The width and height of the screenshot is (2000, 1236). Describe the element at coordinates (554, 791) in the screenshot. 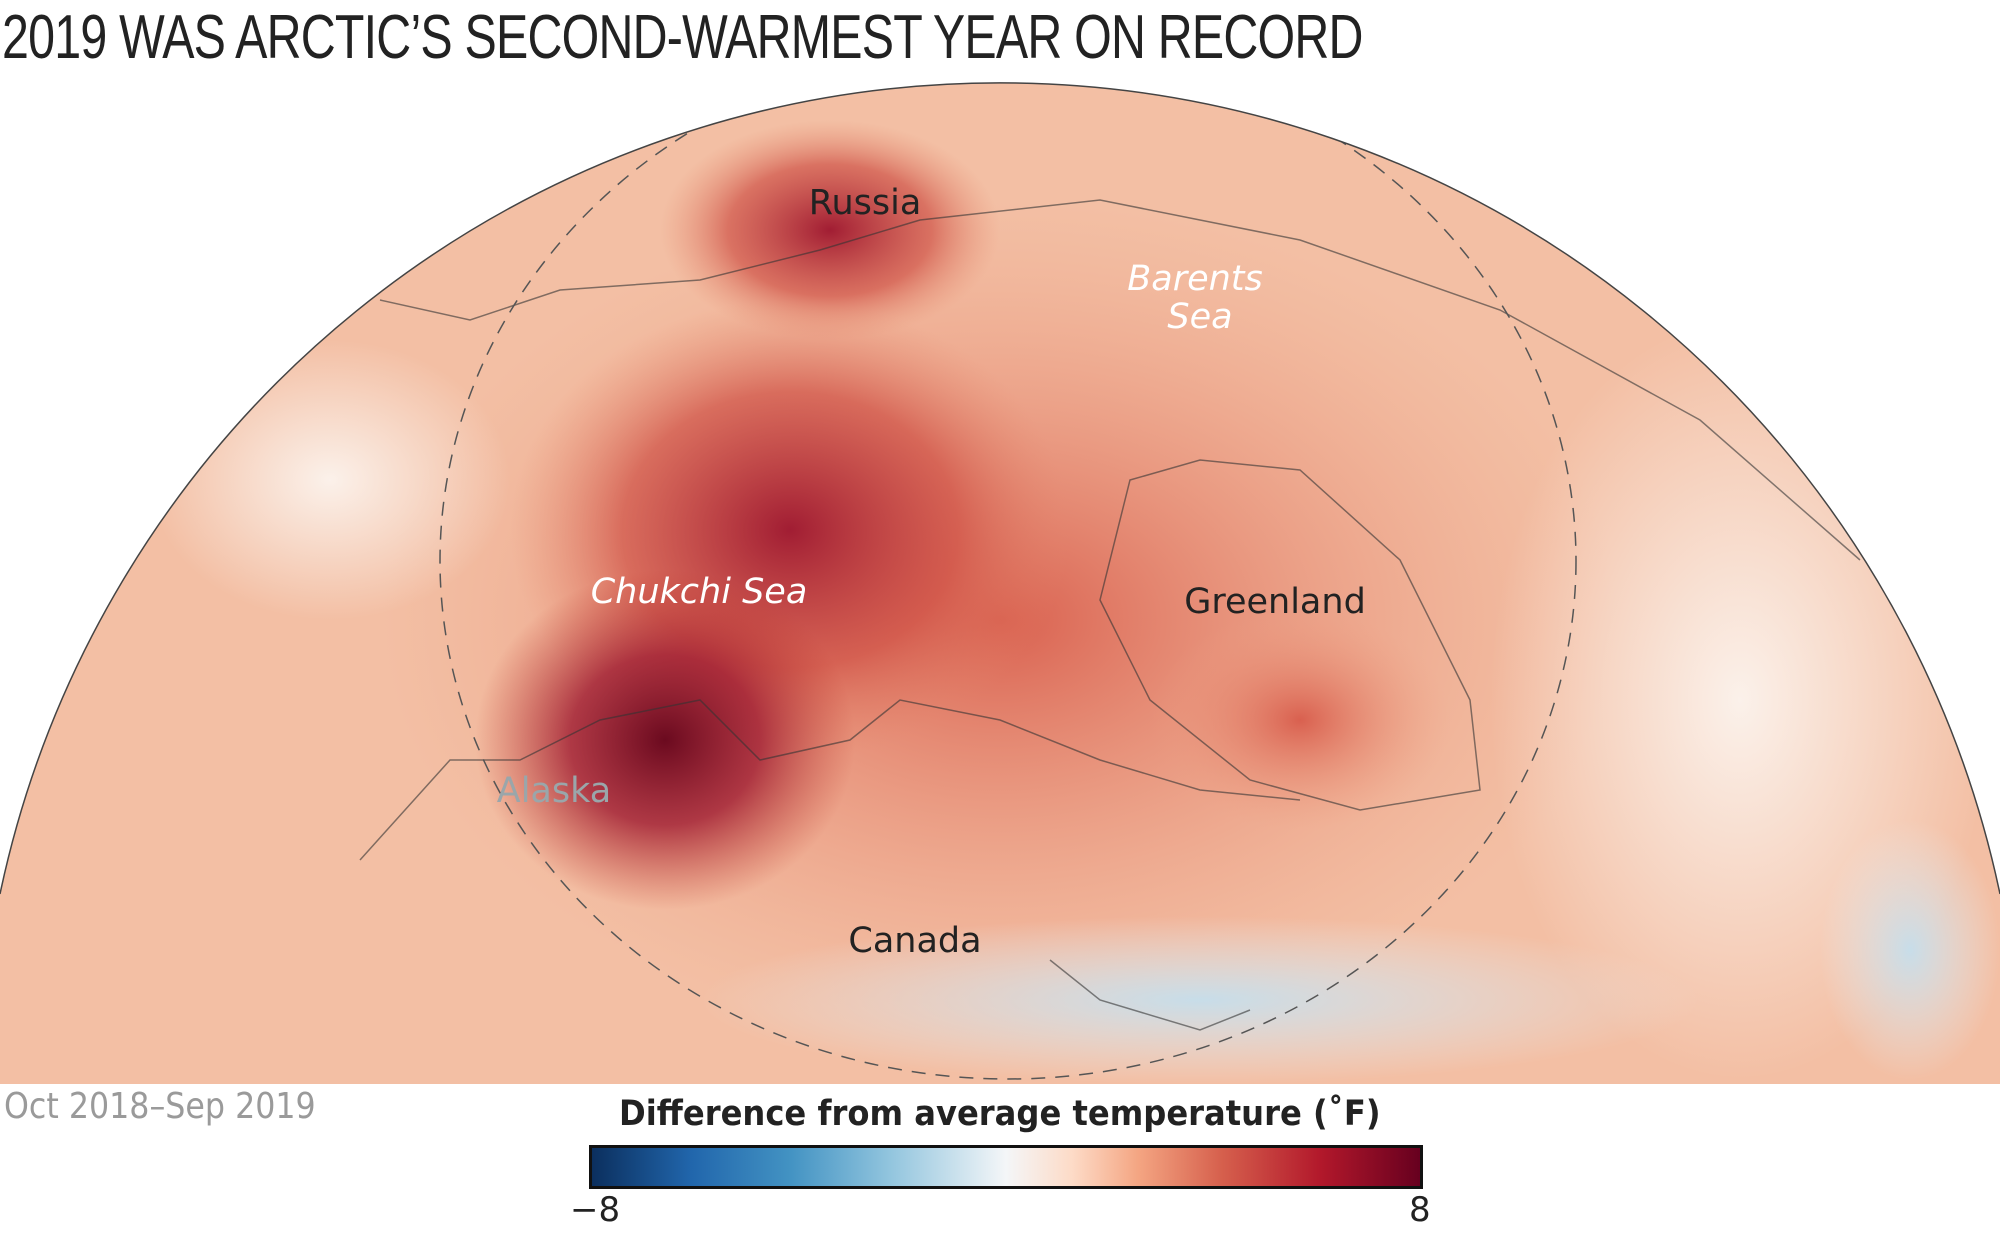

I see `label-alaska: Alaska` at that location.